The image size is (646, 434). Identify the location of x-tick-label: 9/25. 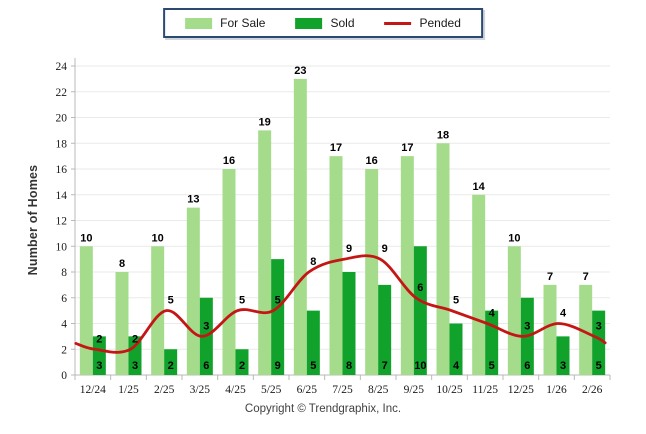
(414, 390).